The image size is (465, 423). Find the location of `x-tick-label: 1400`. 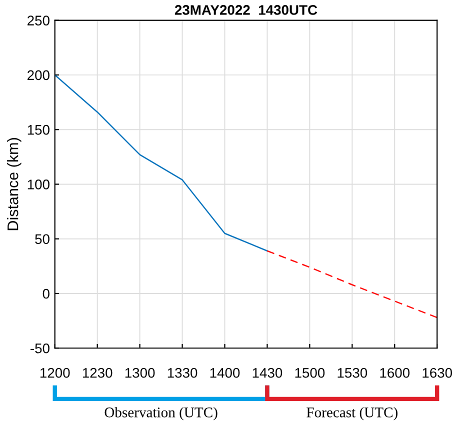

x-tick-label: 1400 is located at coordinates (225, 373).